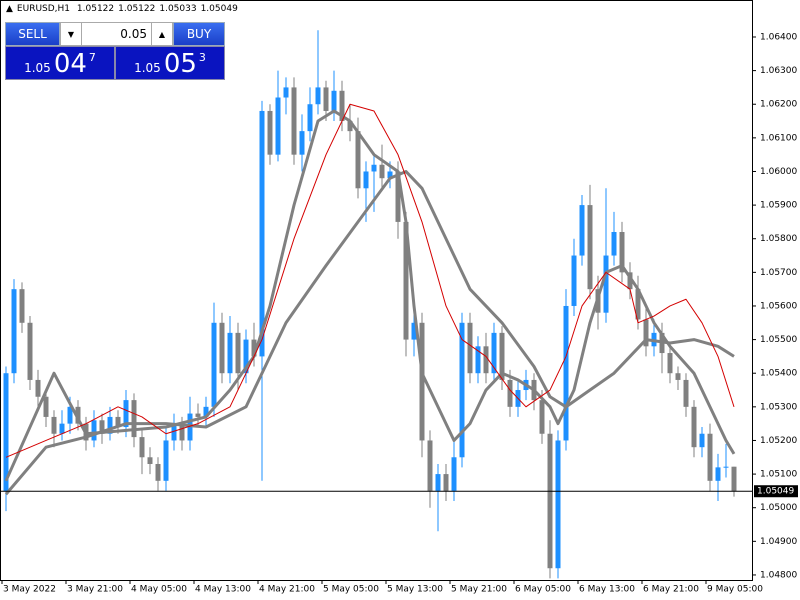 This screenshot has height=600, width=800. I want to click on price-point: 3, so click(202, 57).